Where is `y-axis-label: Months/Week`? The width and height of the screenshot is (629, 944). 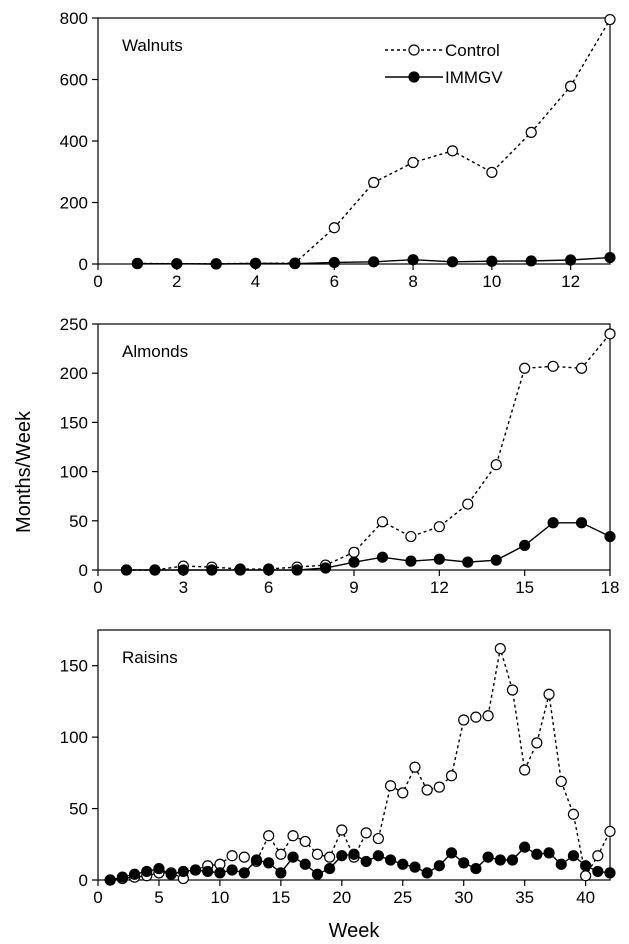
y-axis-label: Months/Week is located at coordinates (24, 471).